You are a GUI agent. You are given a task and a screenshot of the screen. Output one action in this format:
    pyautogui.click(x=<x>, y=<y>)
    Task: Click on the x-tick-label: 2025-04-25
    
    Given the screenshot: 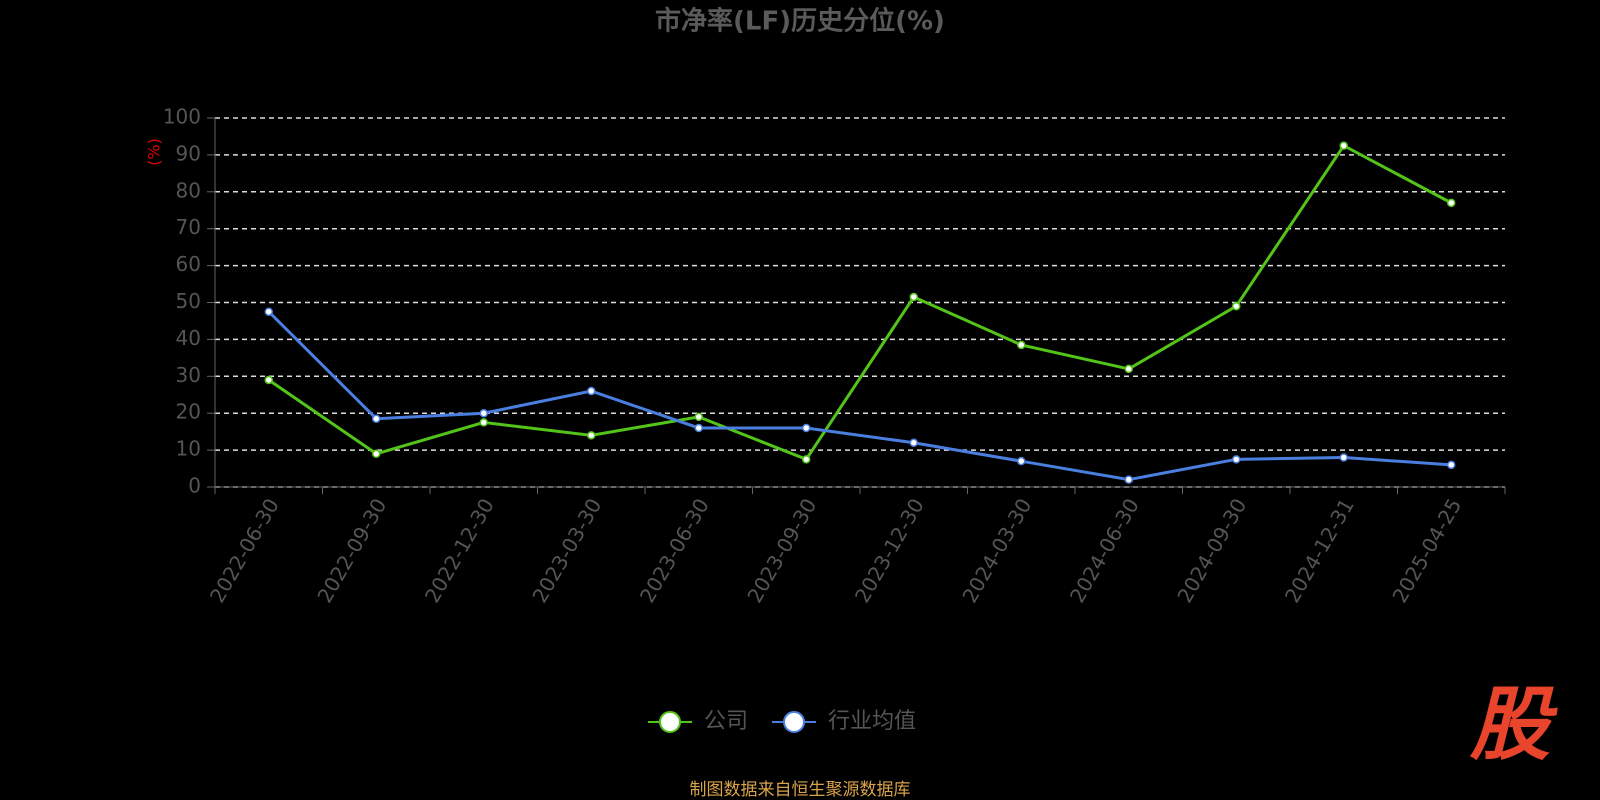 What is the action you would take?
    pyautogui.click(x=1426, y=550)
    